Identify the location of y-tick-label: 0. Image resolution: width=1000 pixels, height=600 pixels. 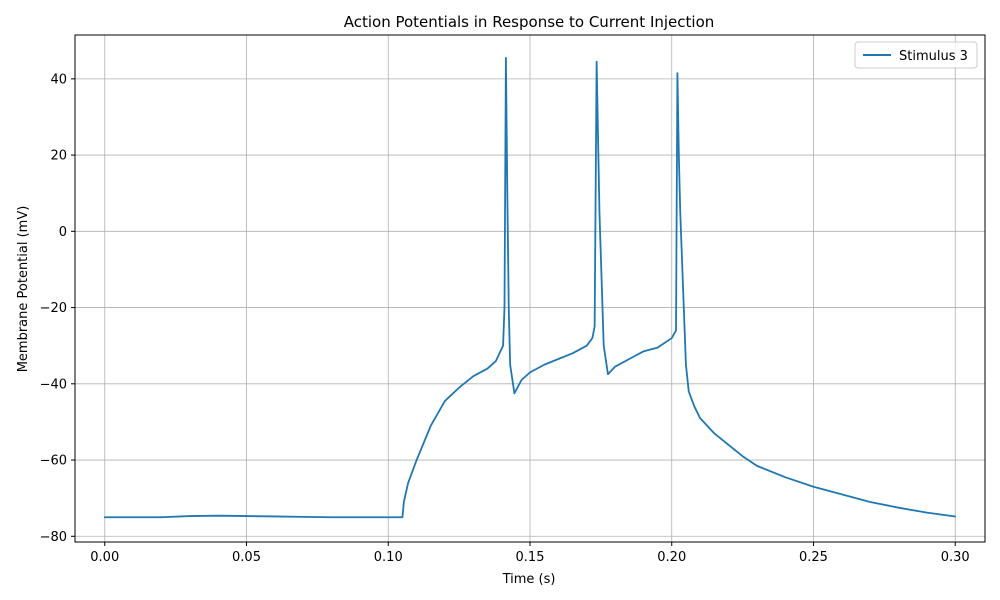
(63, 232).